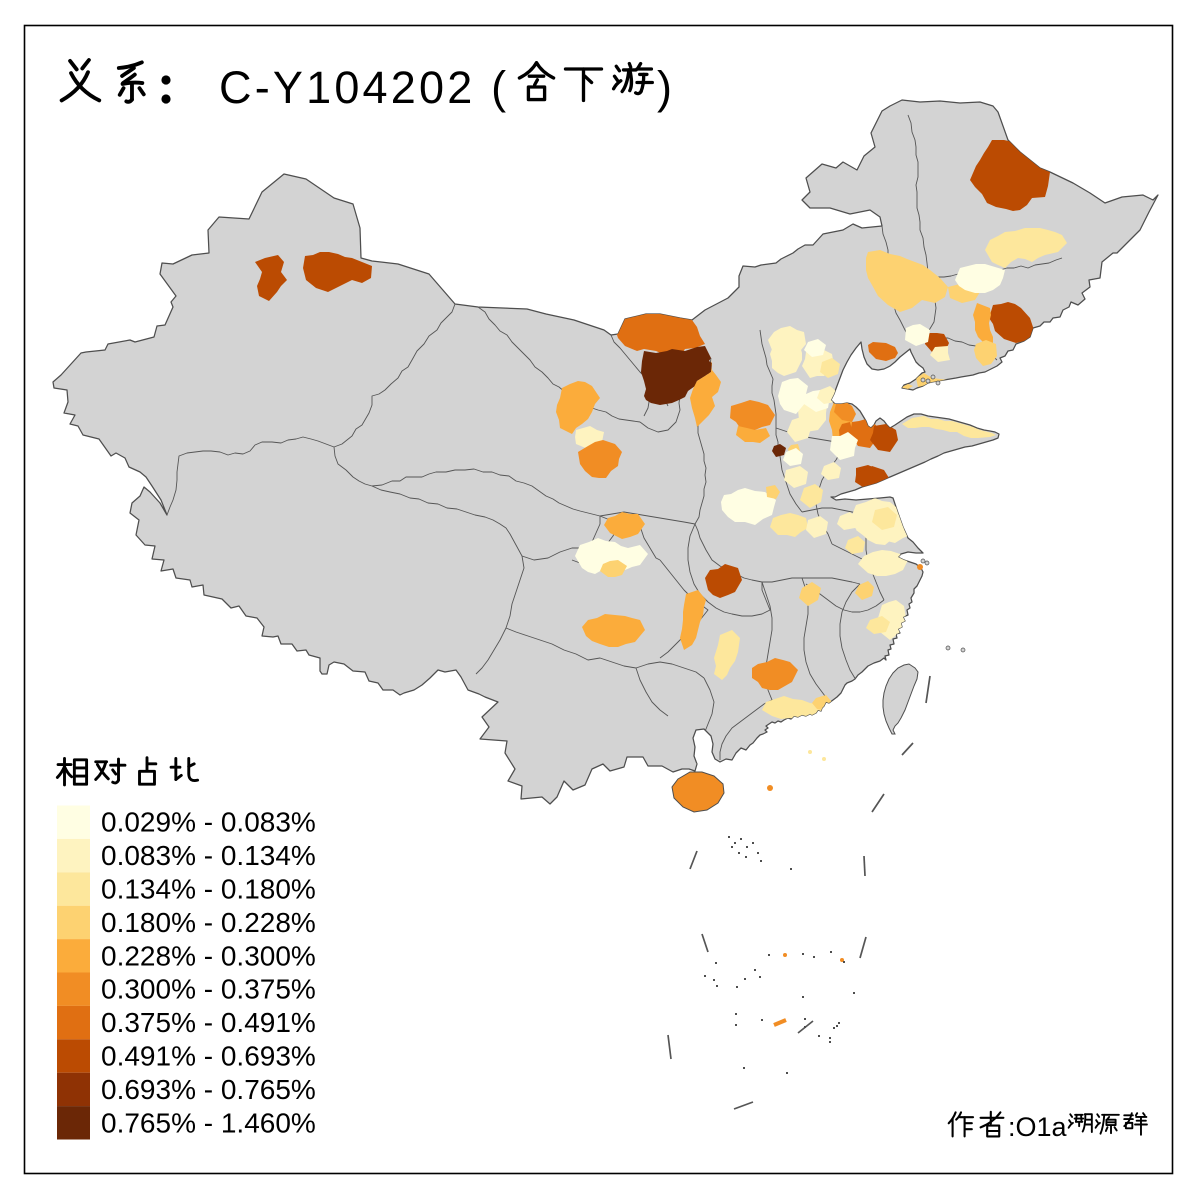 Image resolution: width=1200 pixels, height=1200 pixels. What do you see at coordinates (208, 989) in the screenshot?
I see `svg-text: 0.300% - 0.375%` at bounding box center [208, 989].